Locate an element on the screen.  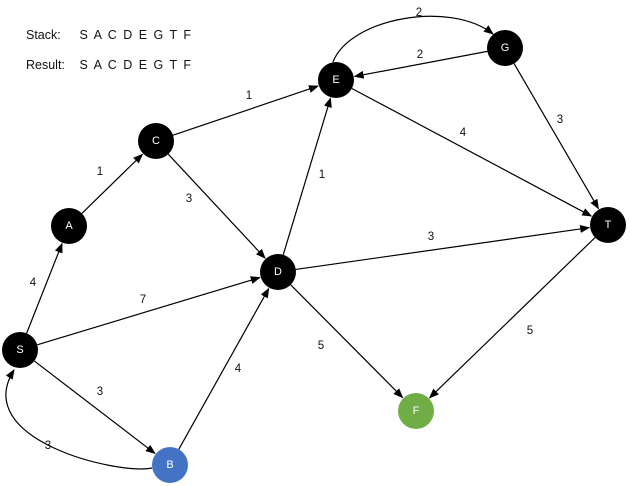
node-e: E is located at coordinates (336, 80).